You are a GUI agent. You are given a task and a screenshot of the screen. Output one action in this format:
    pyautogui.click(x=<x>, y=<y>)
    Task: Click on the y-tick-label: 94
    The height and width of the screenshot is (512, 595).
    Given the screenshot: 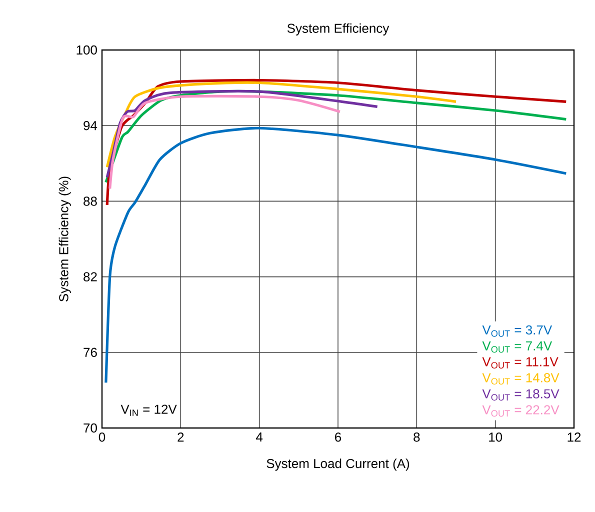 What is the action you would take?
    pyautogui.click(x=91, y=125)
    